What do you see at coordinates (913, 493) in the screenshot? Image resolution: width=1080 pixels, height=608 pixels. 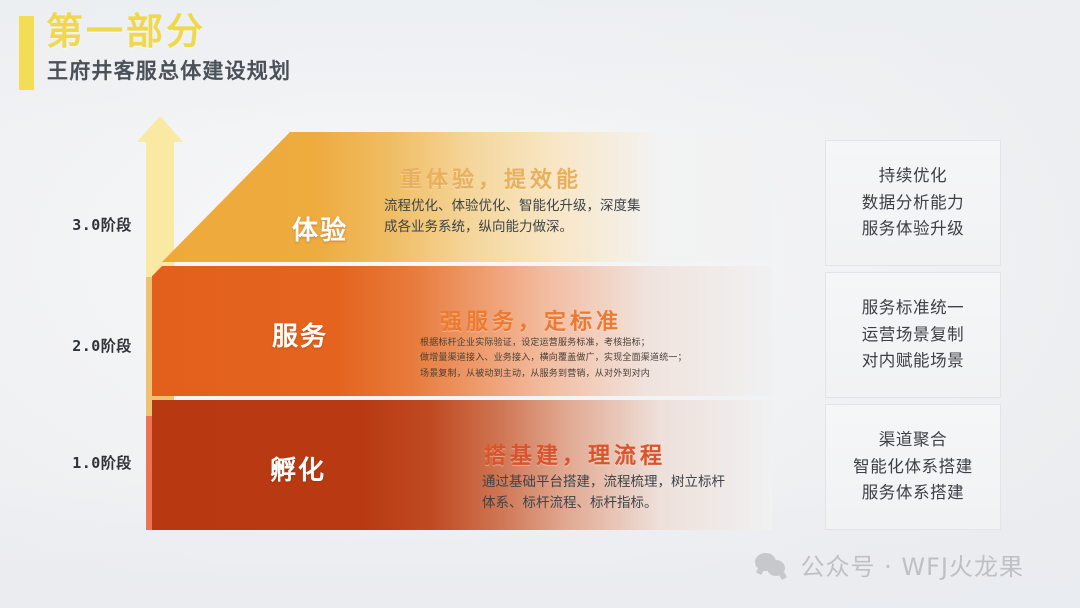 I see `outcome-card-stage1-line3: 服务体系搭建` at bounding box center [913, 493].